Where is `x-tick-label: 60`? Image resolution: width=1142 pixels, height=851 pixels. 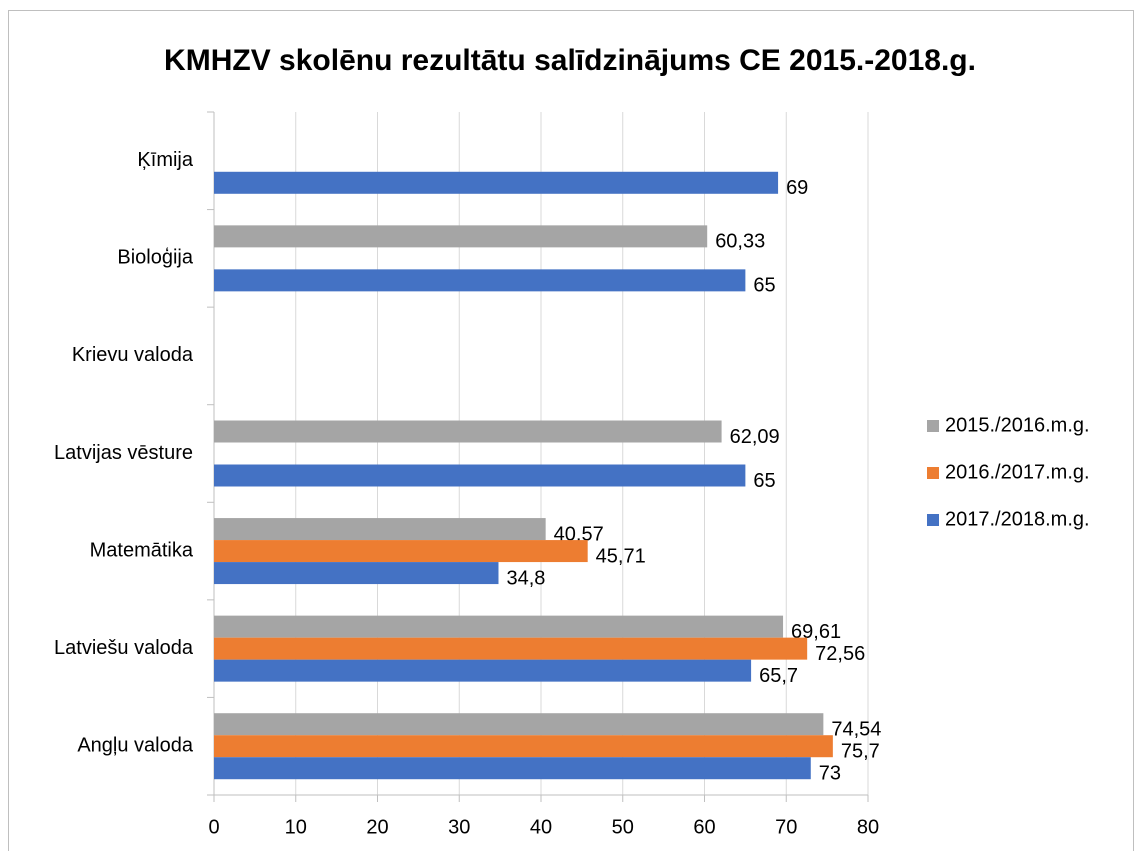 x-tick-label: 60 is located at coordinates (704, 827).